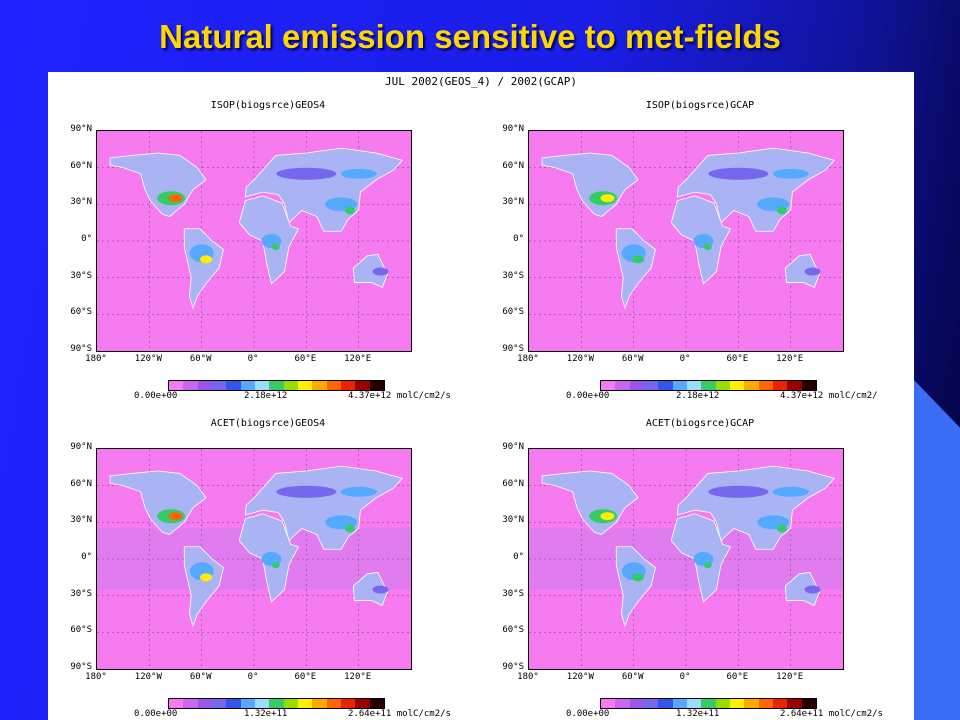 The height and width of the screenshot is (720, 960). Describe the element at coordinates (737, 677) in the screenshot. I see `lon-tick-label: 60°E` at that location.